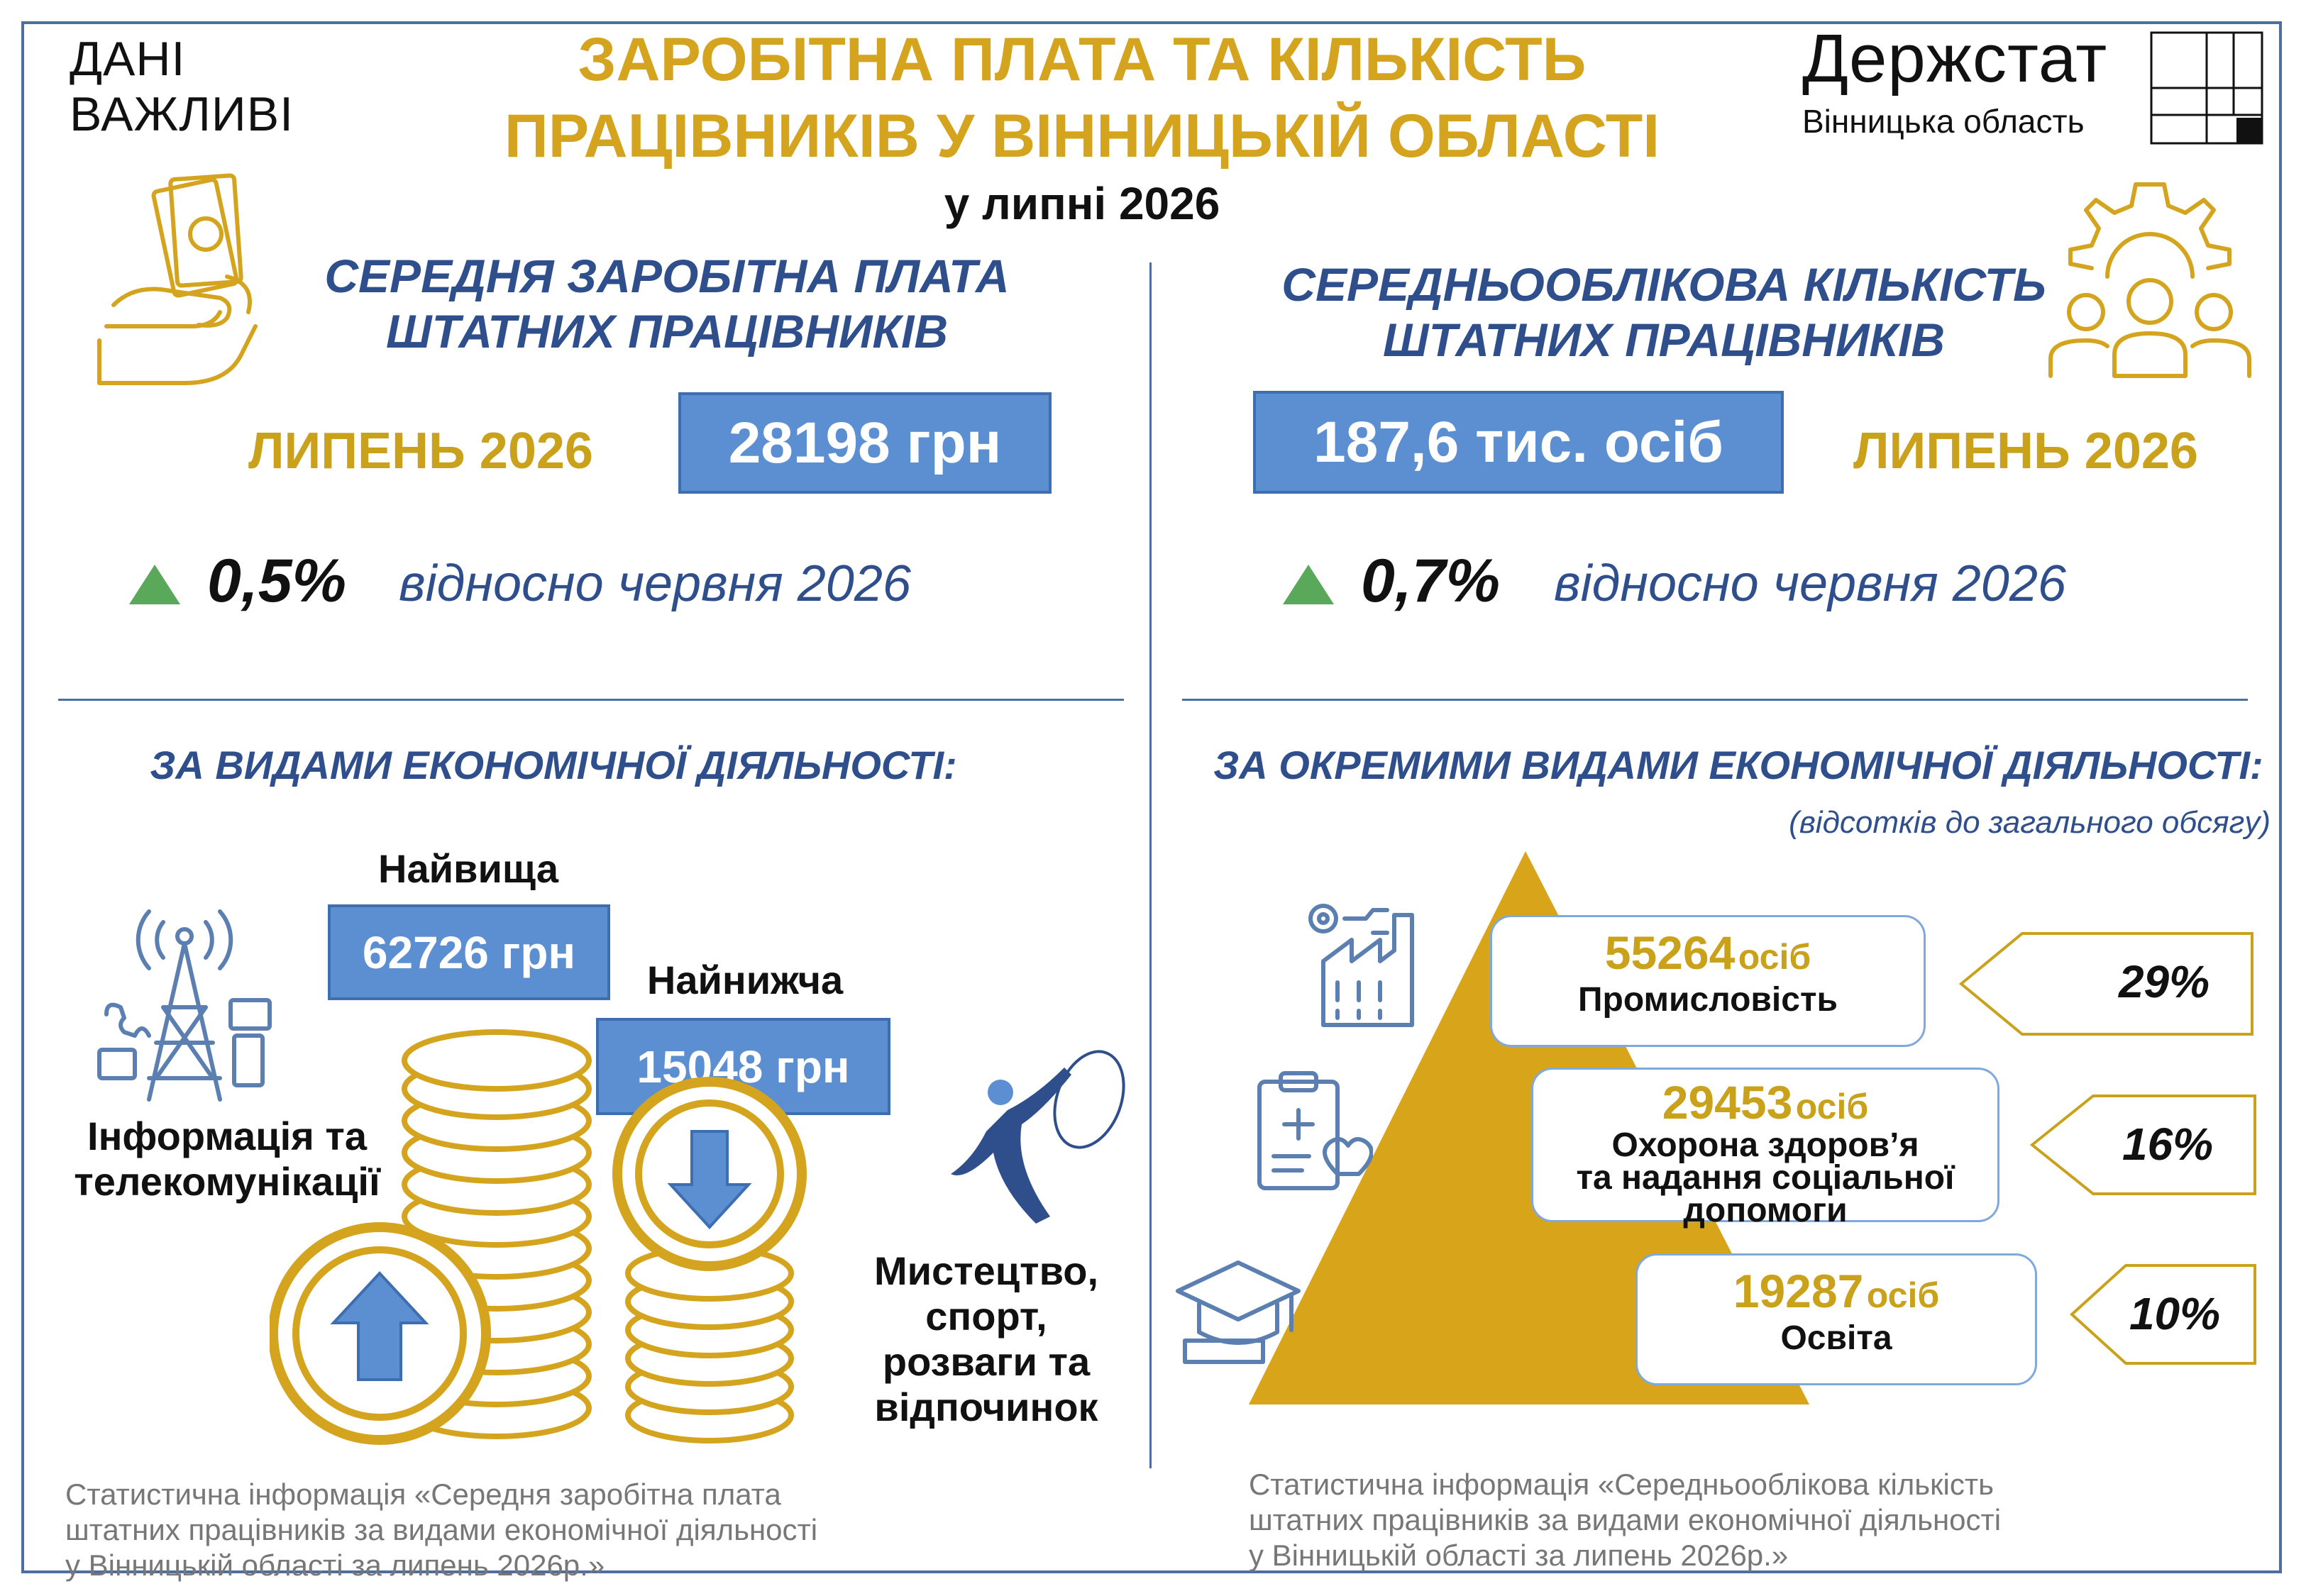 The image size is (2306, 1596). What do you see at coordinates (1810, 583) in the screenshot?
I see `employees-change-note: відносно червня 2026` at bounding box center [1810, 583].